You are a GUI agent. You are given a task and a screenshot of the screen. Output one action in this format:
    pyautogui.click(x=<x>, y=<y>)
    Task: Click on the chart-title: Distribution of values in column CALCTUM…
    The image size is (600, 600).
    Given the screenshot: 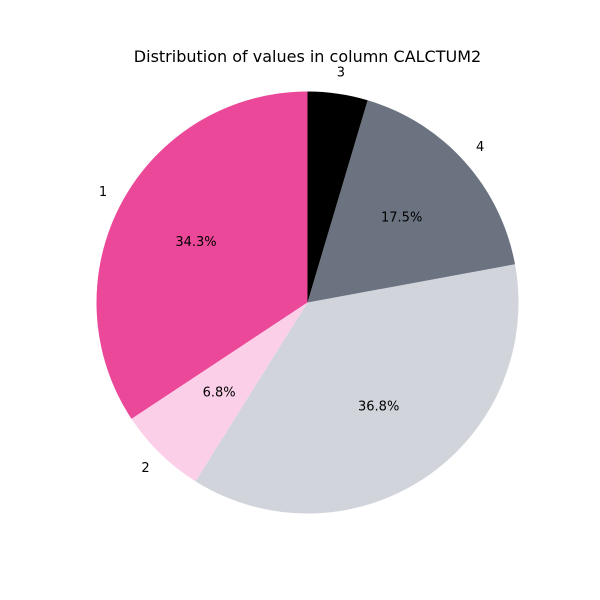 What is the action you would take?
    pyautogui.click(x=307, y=56)
    